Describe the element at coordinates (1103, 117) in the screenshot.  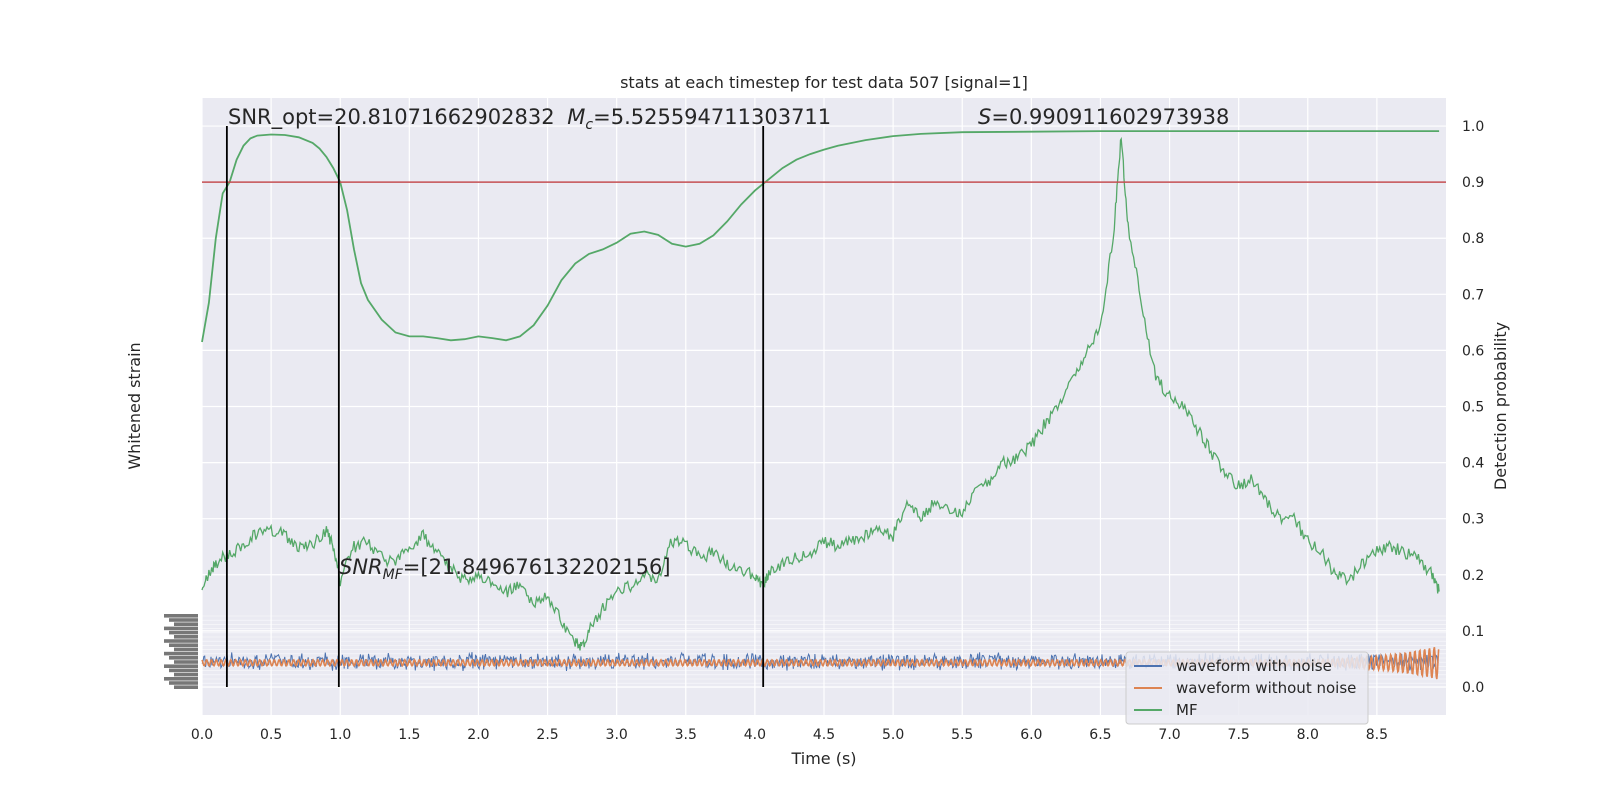
I see `annotation-s: S=0.990911602973938` at that location.